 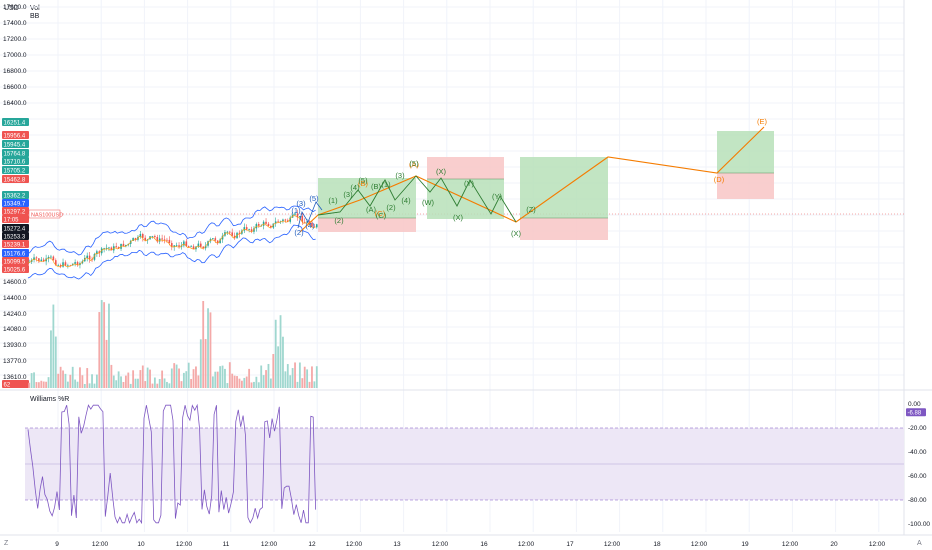 What do you see at coordinates (484, 544) in the screenshot?
I see `time-axis-label: 16` at bounding box center [484, 544].